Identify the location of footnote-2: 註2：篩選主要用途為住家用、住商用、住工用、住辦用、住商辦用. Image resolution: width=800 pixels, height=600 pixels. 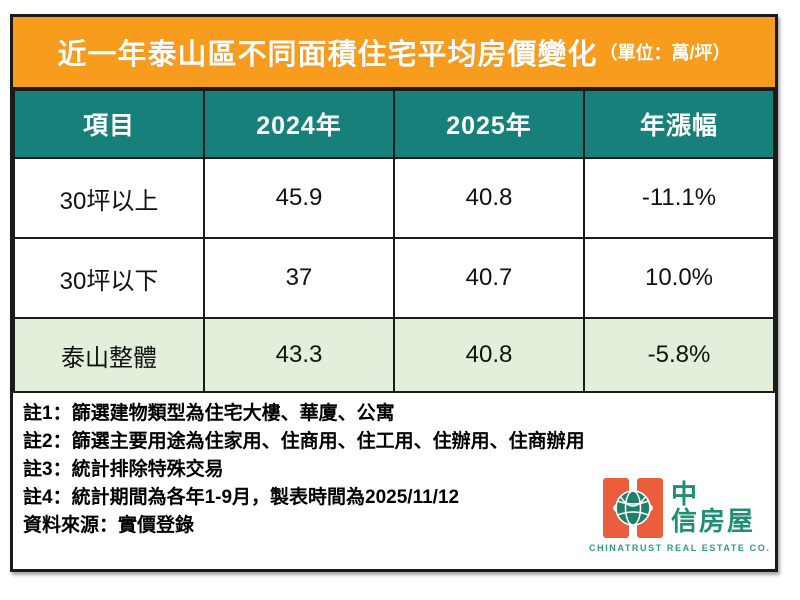
(304, 441).